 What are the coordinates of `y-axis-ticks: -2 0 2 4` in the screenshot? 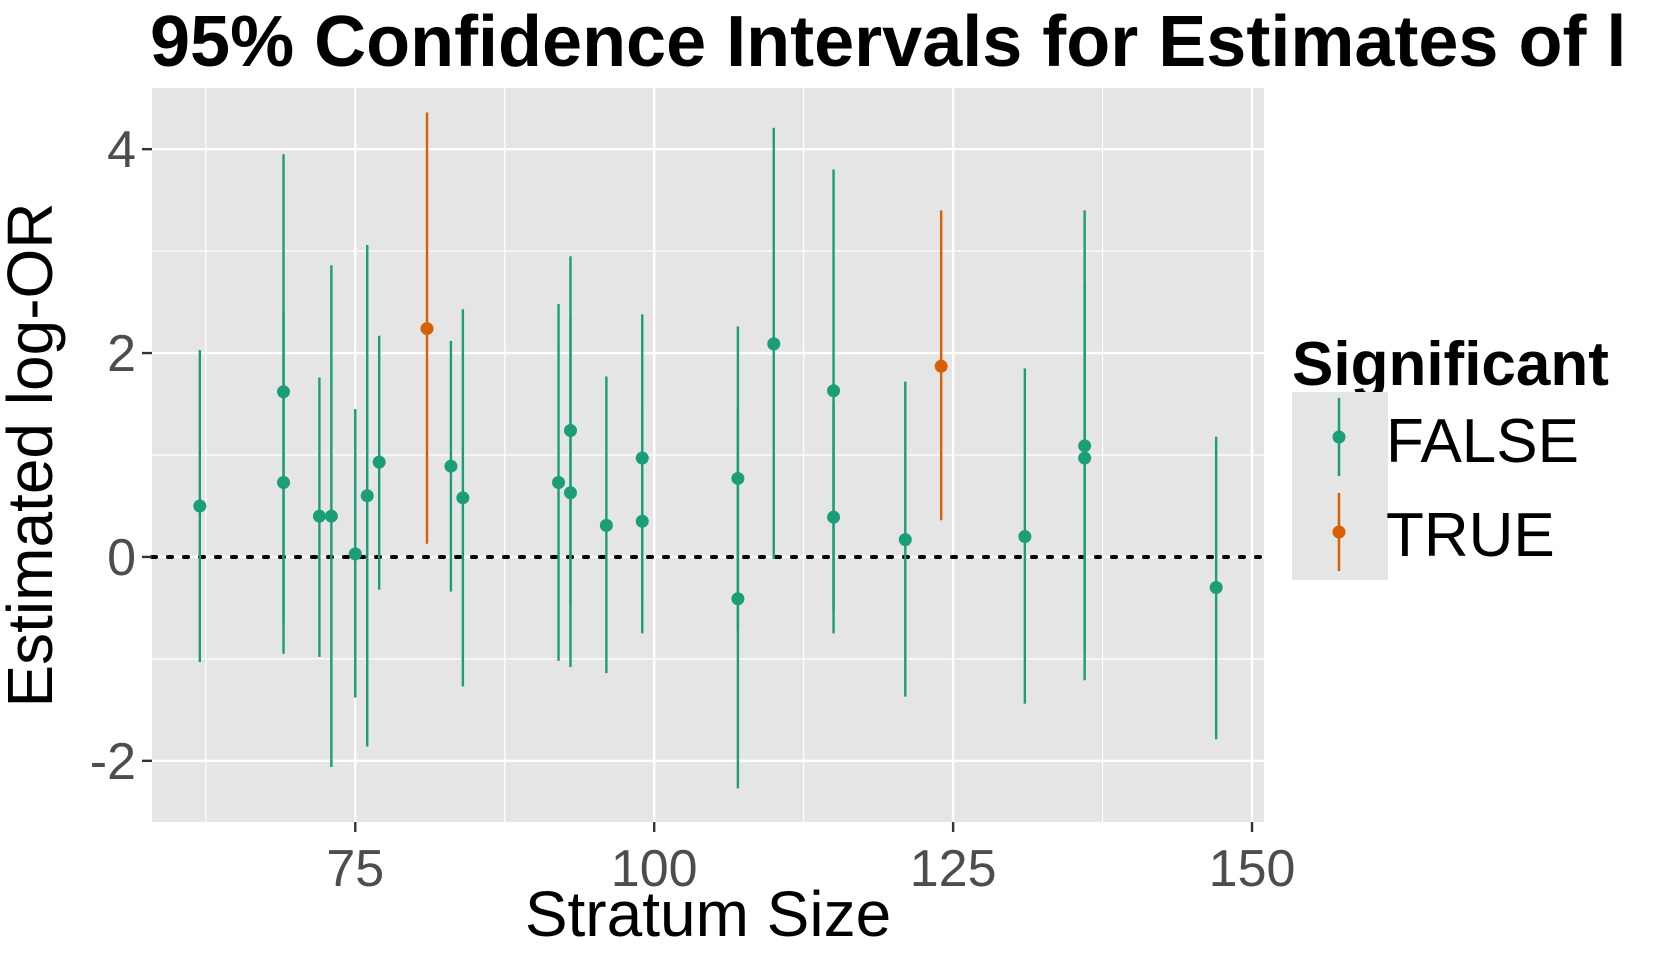 It's located at (121, 456).